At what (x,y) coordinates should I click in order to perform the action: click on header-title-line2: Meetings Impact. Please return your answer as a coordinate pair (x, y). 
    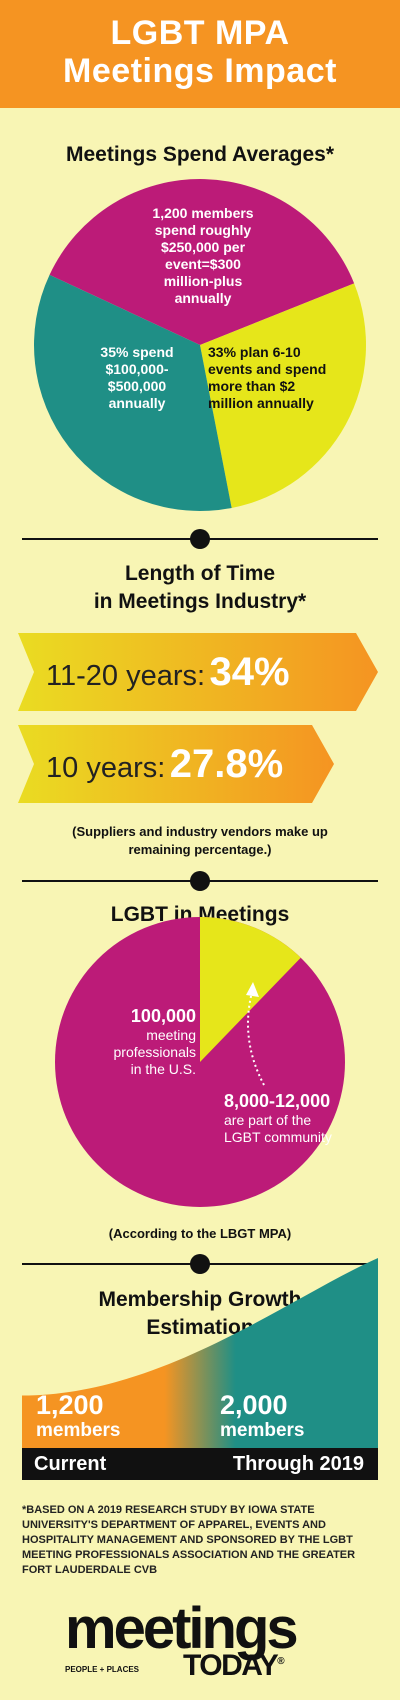
    Looking at the image, I should click on (200, 71).